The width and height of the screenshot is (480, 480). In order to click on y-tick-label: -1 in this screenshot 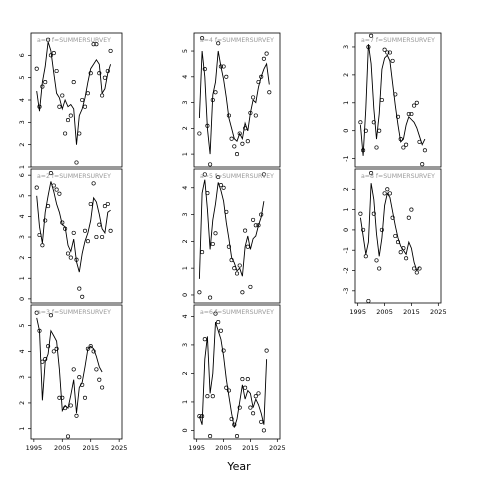, I will do `click(346, 250)`.